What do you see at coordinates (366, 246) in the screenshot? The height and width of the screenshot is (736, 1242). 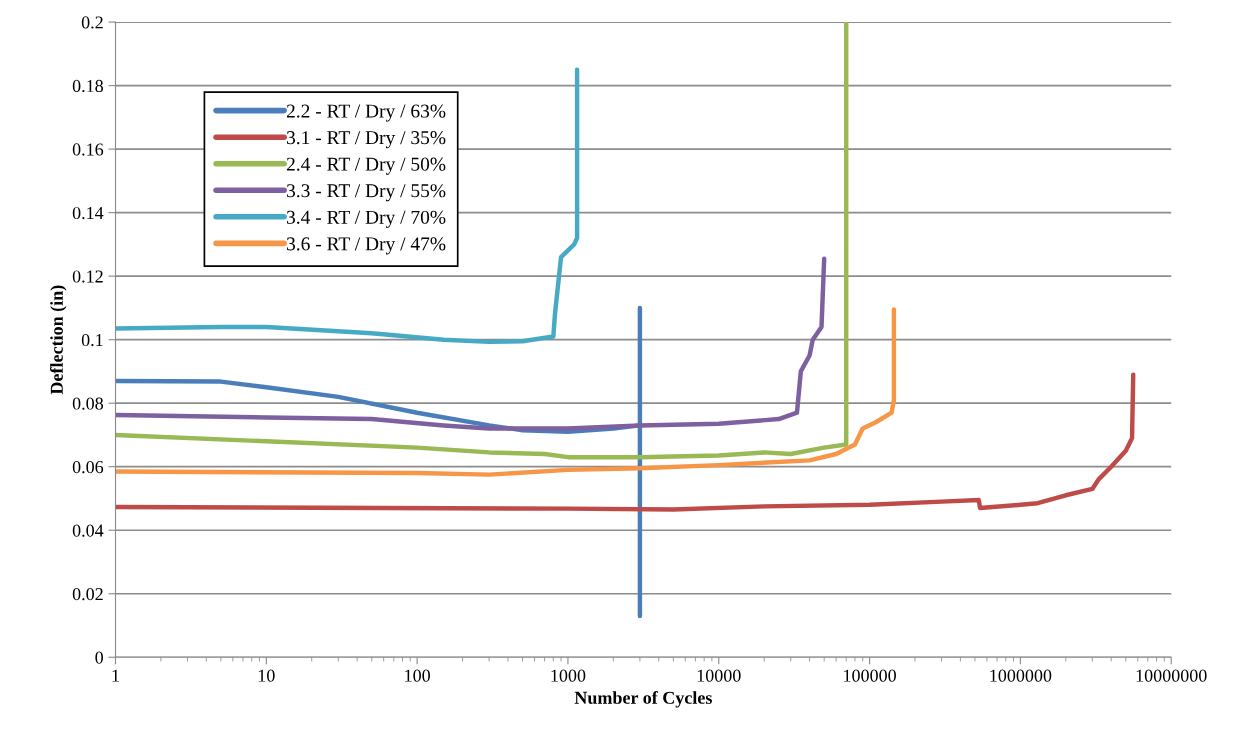 I see `legend-label: 3.6 - RT / Dry / 47%` at bounding box center [366, 246].